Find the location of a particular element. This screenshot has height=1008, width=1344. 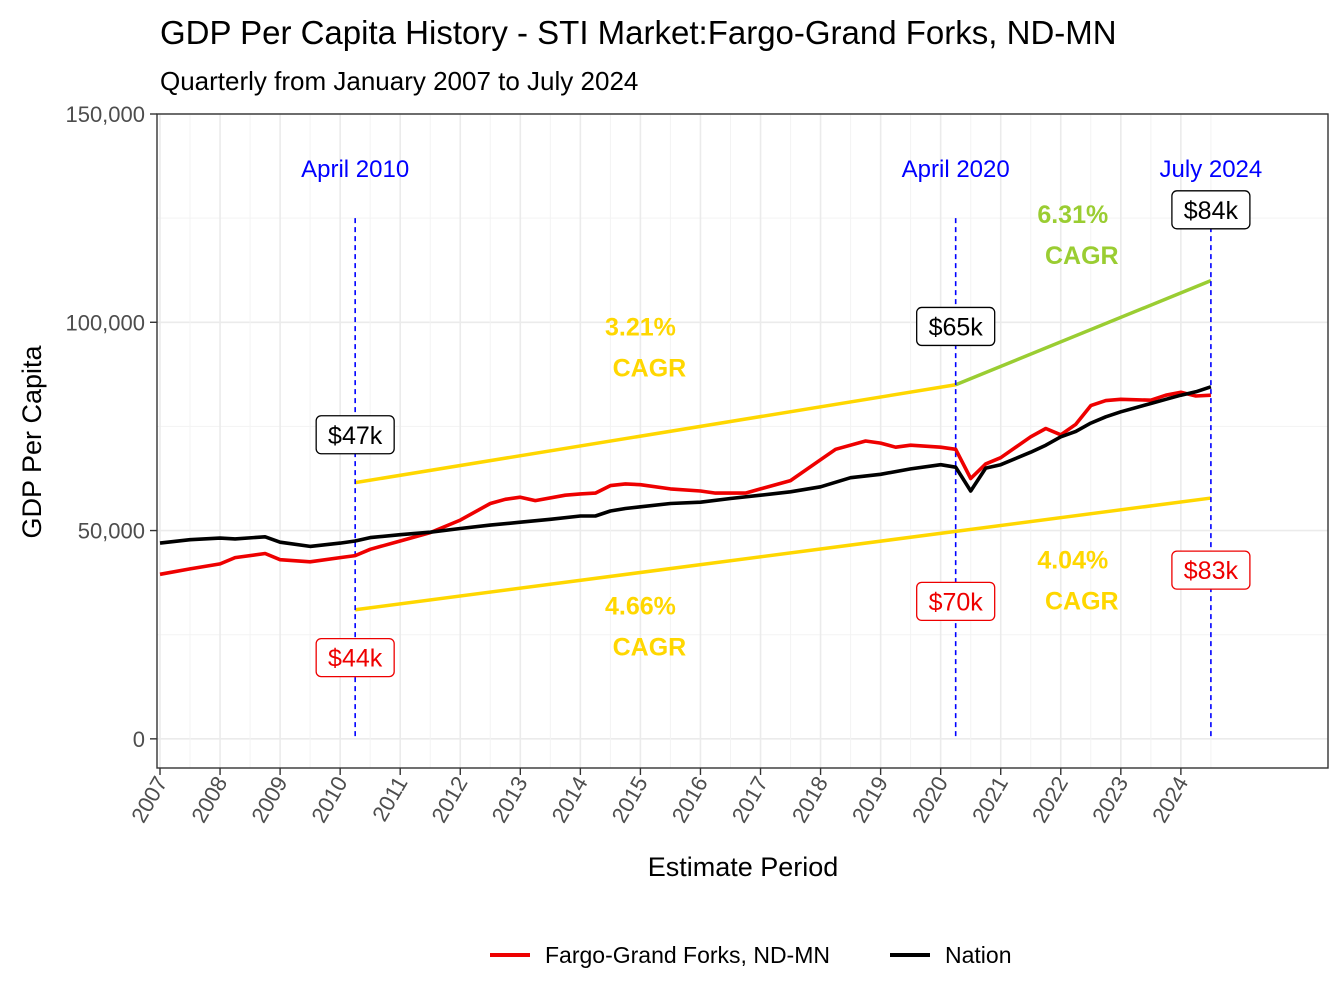

x-tick-label: 2018 is located at coordinates (810, 799).